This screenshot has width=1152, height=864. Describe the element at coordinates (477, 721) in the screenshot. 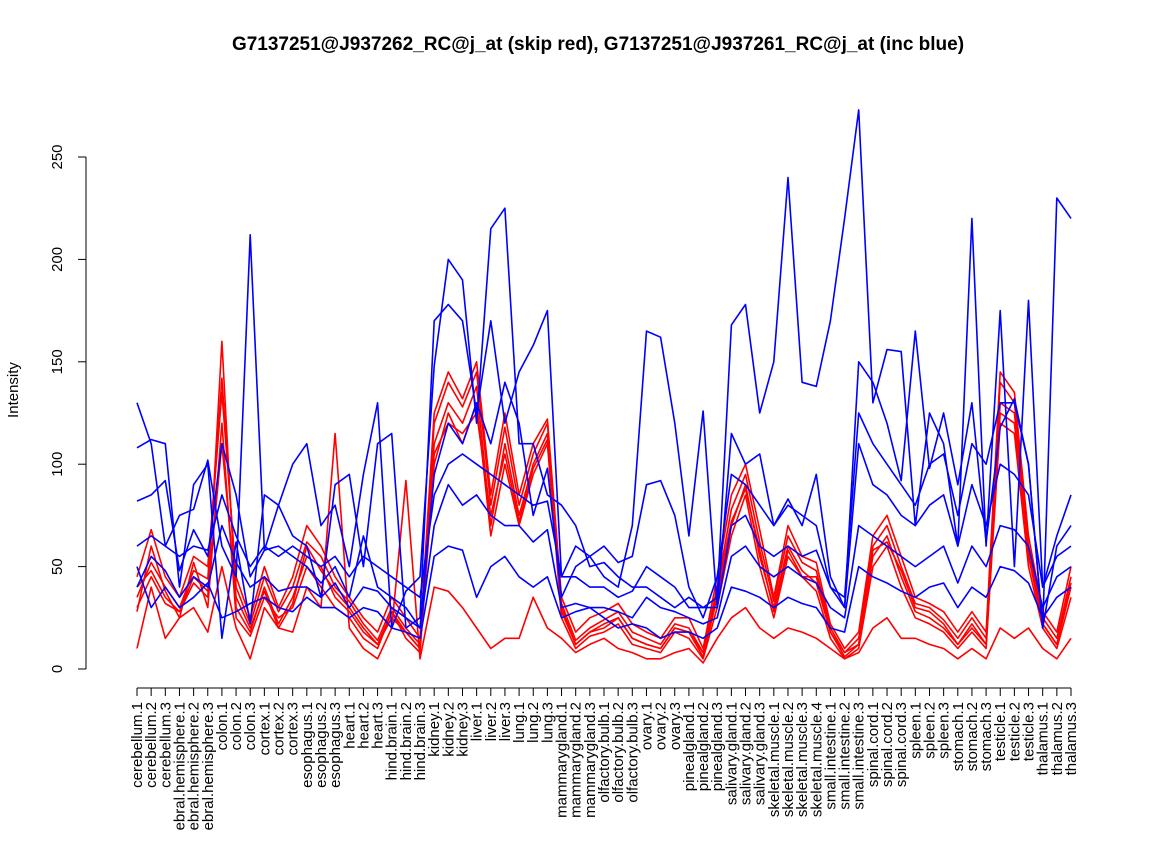

I see `x-tick-label: liver.1` at that location.